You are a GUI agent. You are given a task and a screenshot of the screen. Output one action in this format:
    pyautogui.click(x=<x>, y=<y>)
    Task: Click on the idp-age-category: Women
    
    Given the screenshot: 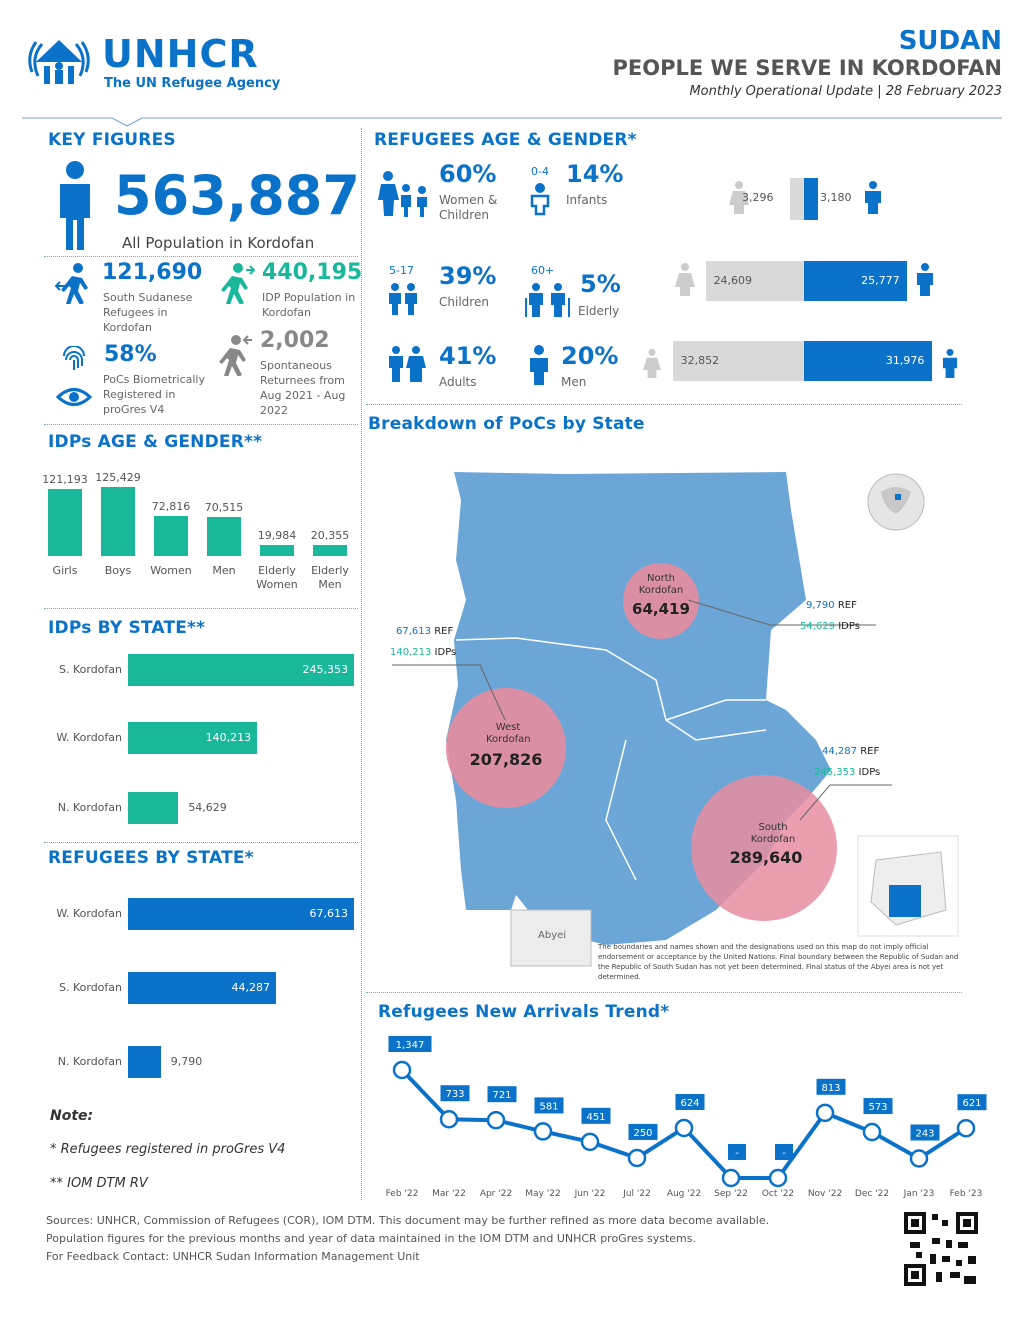 What is the action you would take?
    pyautogui.click(x=171, y=570)
    